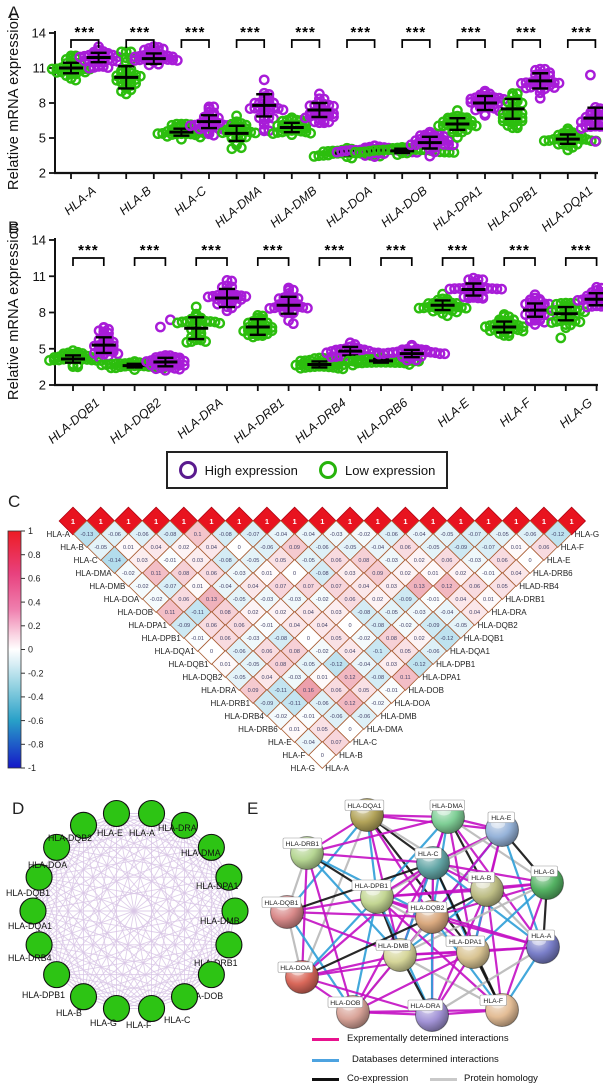 The image size is (603, 1088). Describe the element at coordinates (474, 535) in the screenshot. I see `svg-text: -0.07` at that location.